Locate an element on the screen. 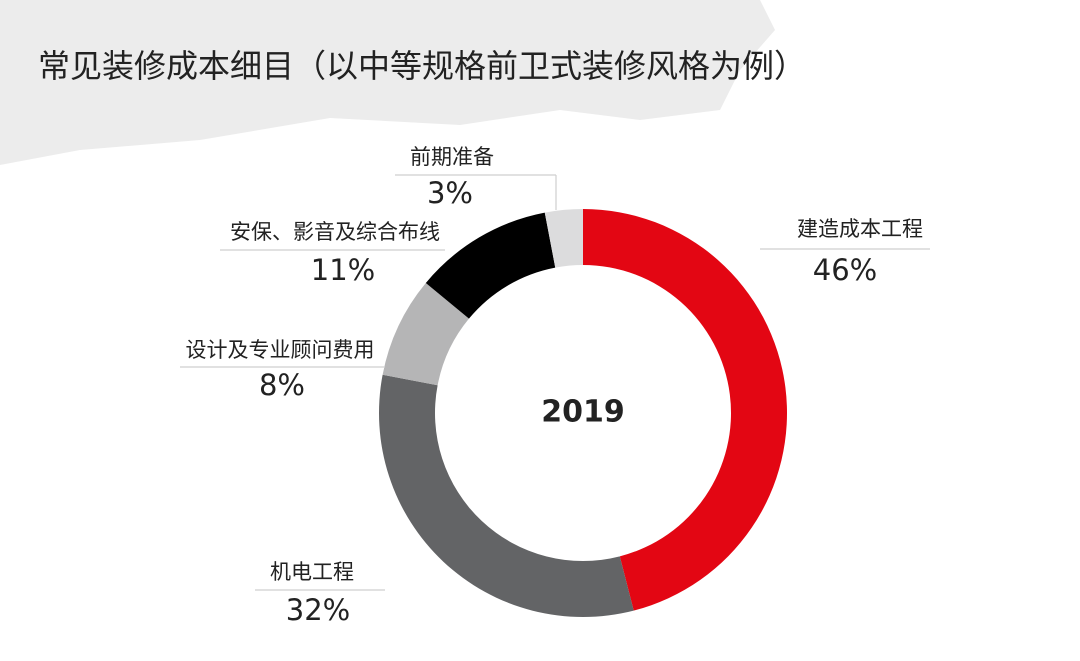 The height and width of the screenshot is (661, 1080). category-label: 前期准备 is located at coordinates (452, 157).